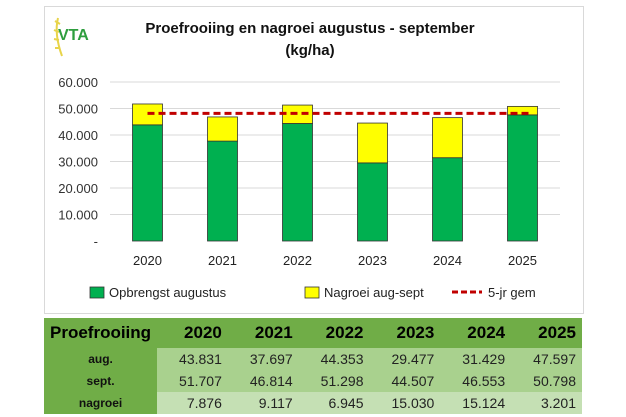 The width and height of the screenshot is (626, 417). I want to click on cell: 47.597, so click(546, 359).